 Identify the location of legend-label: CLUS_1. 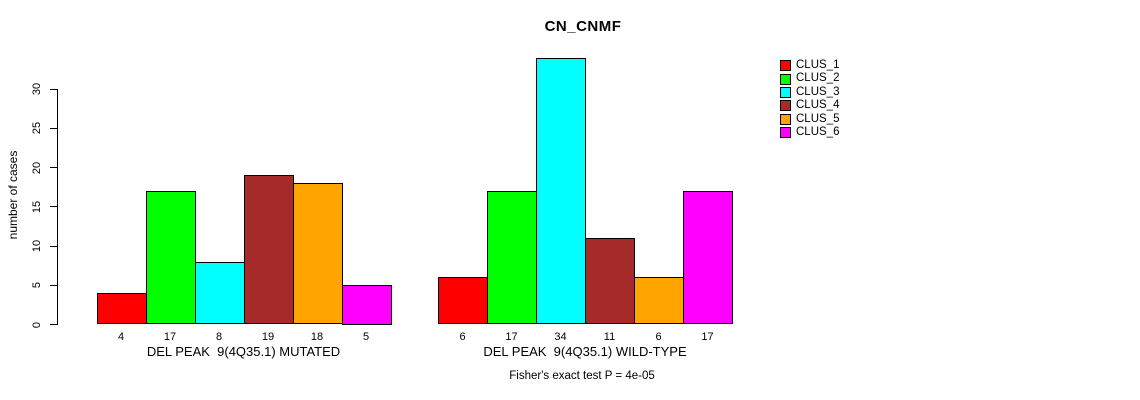
(818, 64).